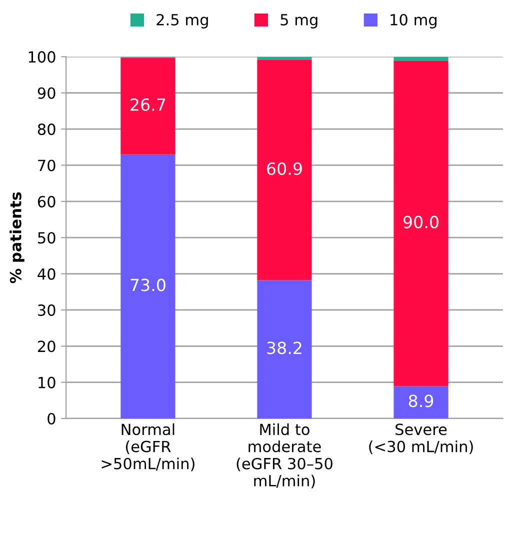  I want to click on data-label: 60.9, so click(284, 168).